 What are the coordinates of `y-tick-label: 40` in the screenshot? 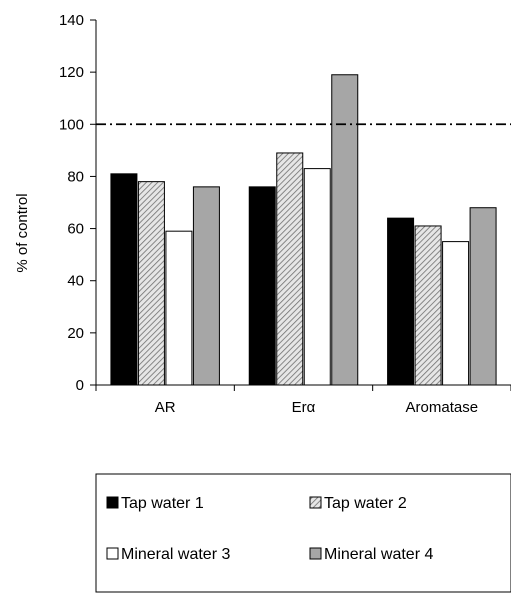 It's located at (75, 281).